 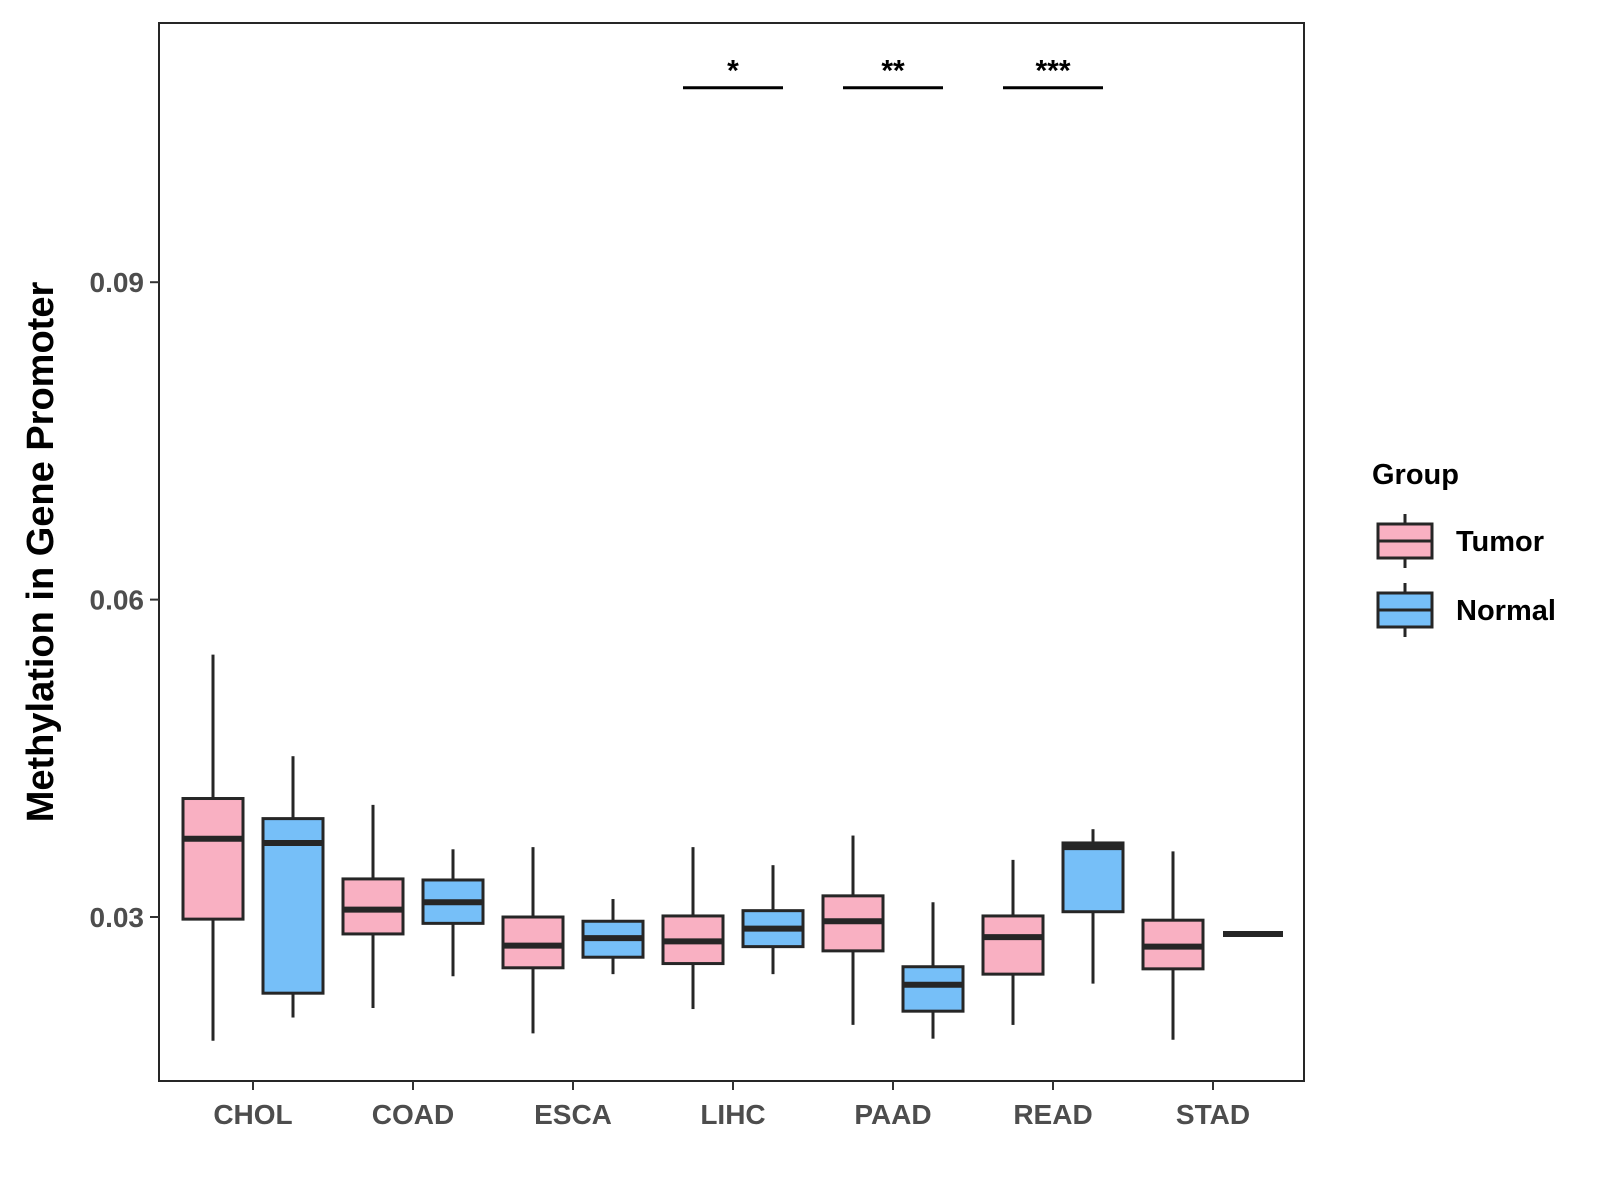 I want to click on x-tick-label-paad: PAAD, so click(x=892, y=1114).